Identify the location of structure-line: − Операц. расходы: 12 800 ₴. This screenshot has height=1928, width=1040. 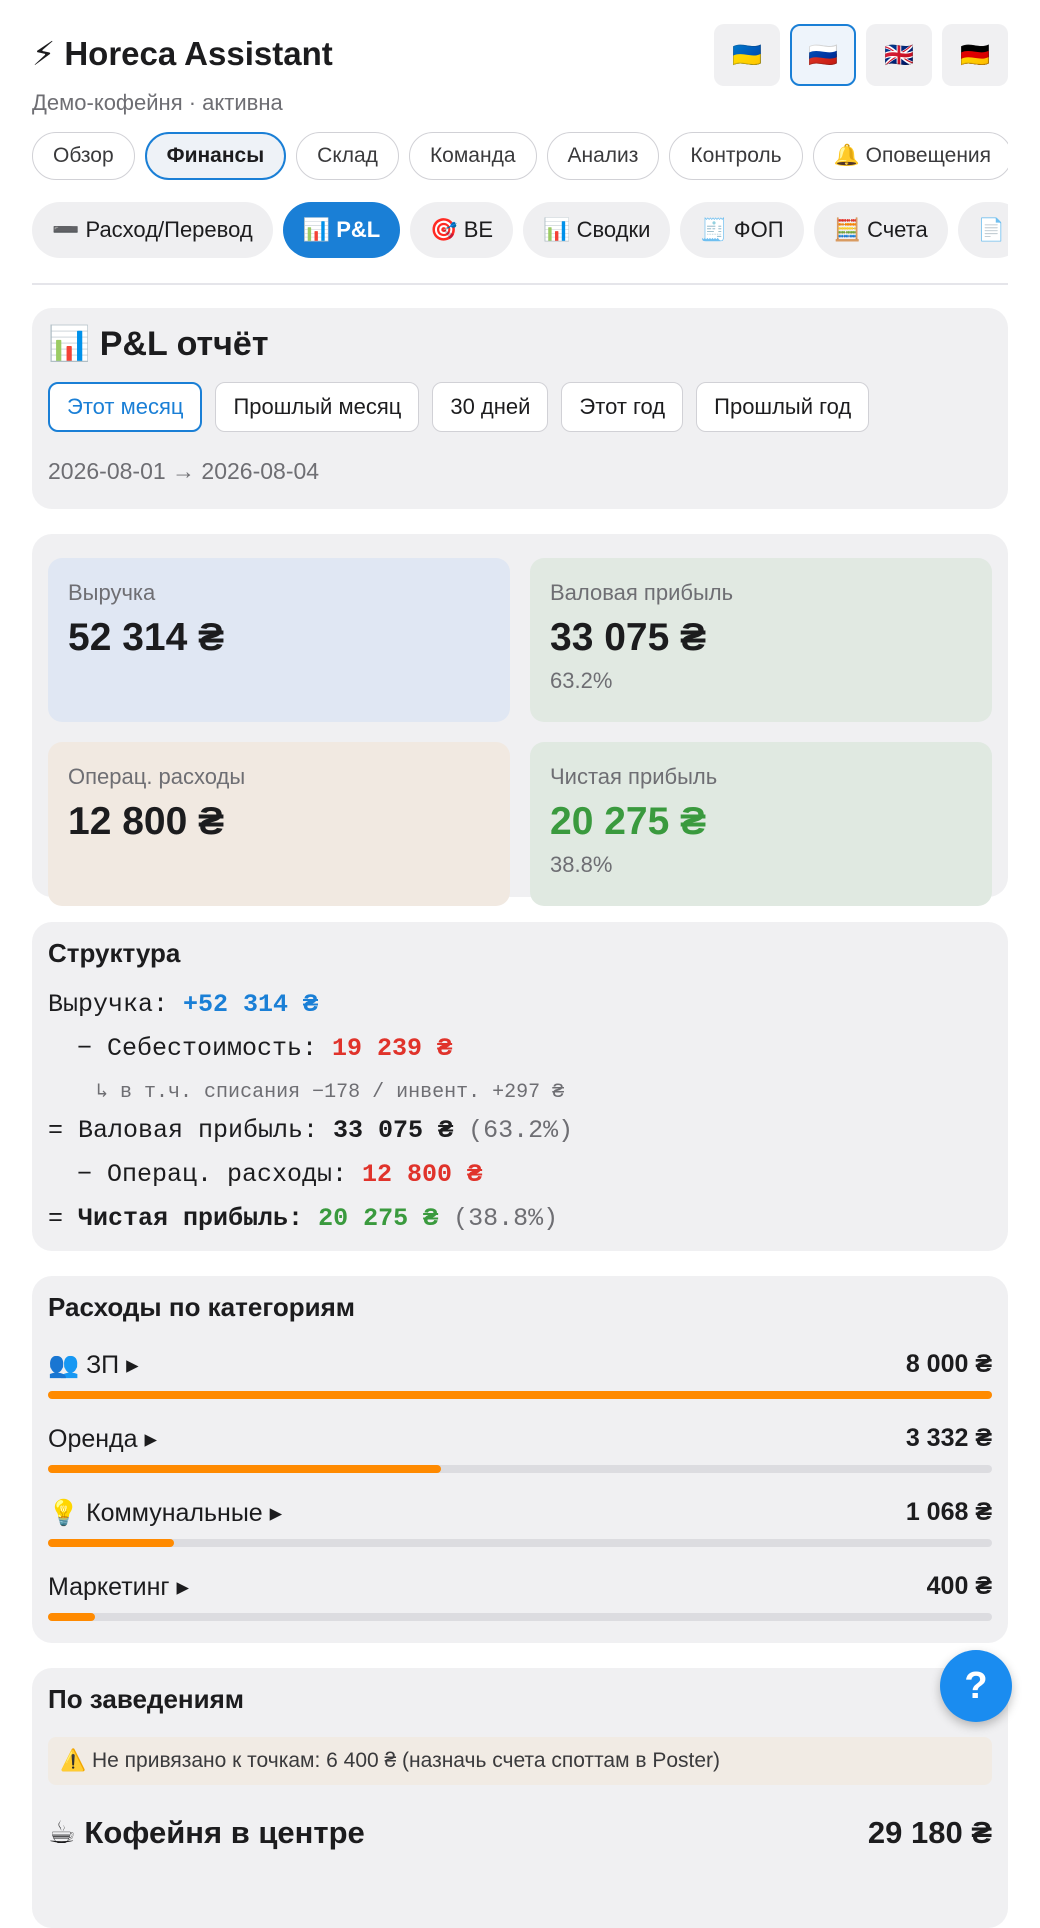
(279, 1174).